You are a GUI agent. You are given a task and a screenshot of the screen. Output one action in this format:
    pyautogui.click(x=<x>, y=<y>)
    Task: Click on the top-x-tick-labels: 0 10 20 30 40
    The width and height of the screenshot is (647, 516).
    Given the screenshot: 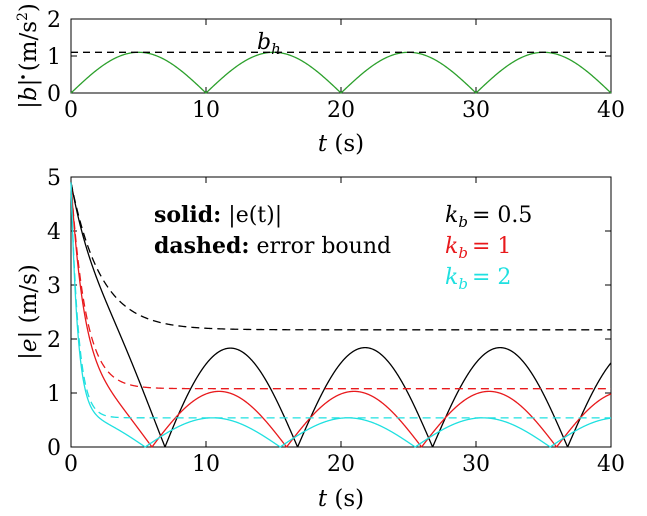 What is the action you would take?
    pyautogui.click(x=344, y=110)
    